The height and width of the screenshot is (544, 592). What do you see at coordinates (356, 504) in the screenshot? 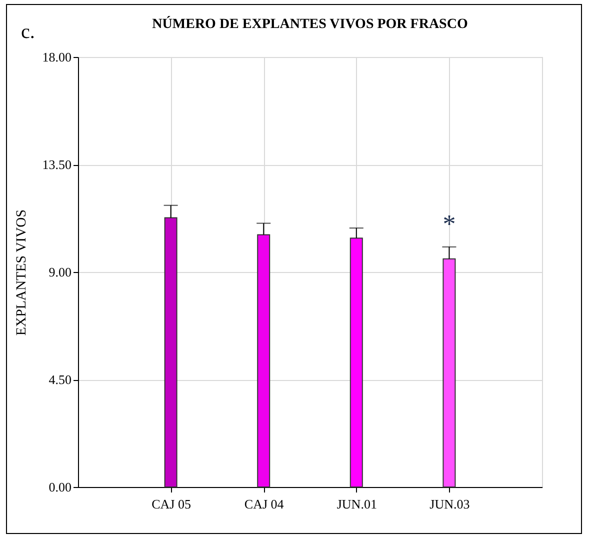
I see `x-tick-label: JUN.01` at bounding box center [356, 504].